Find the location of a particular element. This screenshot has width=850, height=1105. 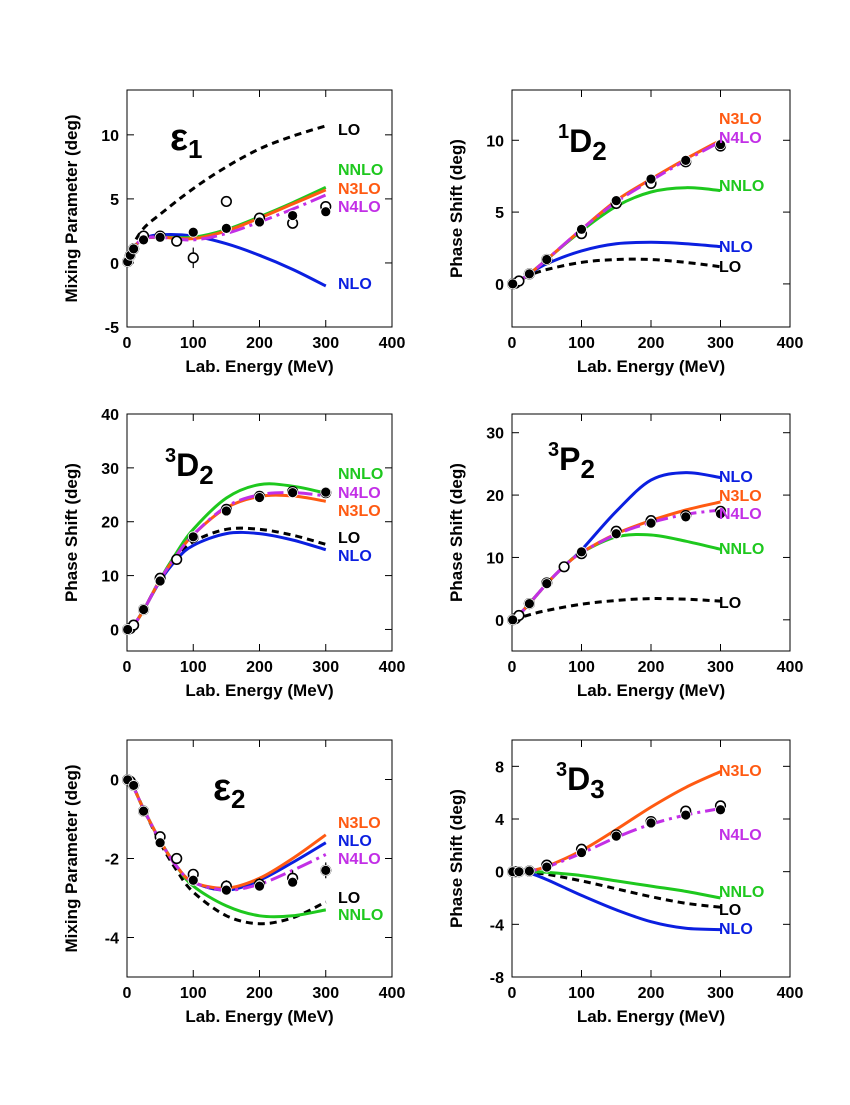

panel-title: 1D2 is located at coordinates (582, 143).